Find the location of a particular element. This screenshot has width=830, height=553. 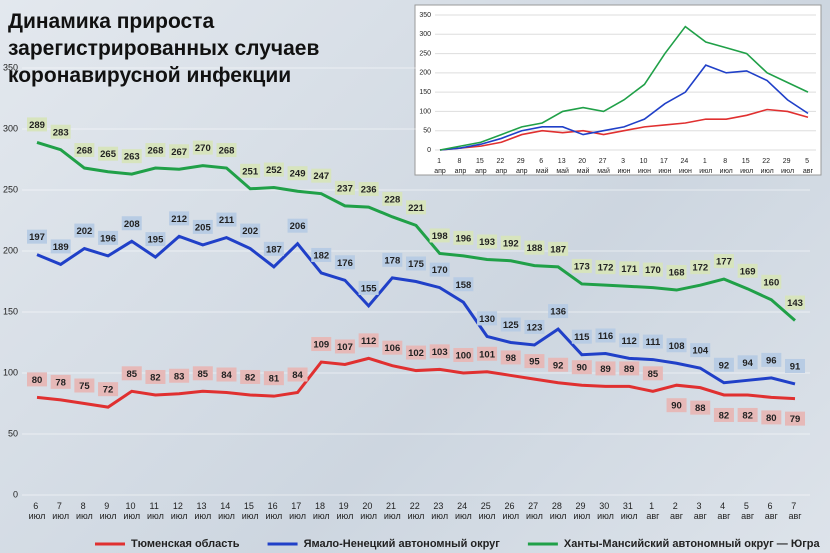

data-label: 90 is located at coordinates (676, 406).